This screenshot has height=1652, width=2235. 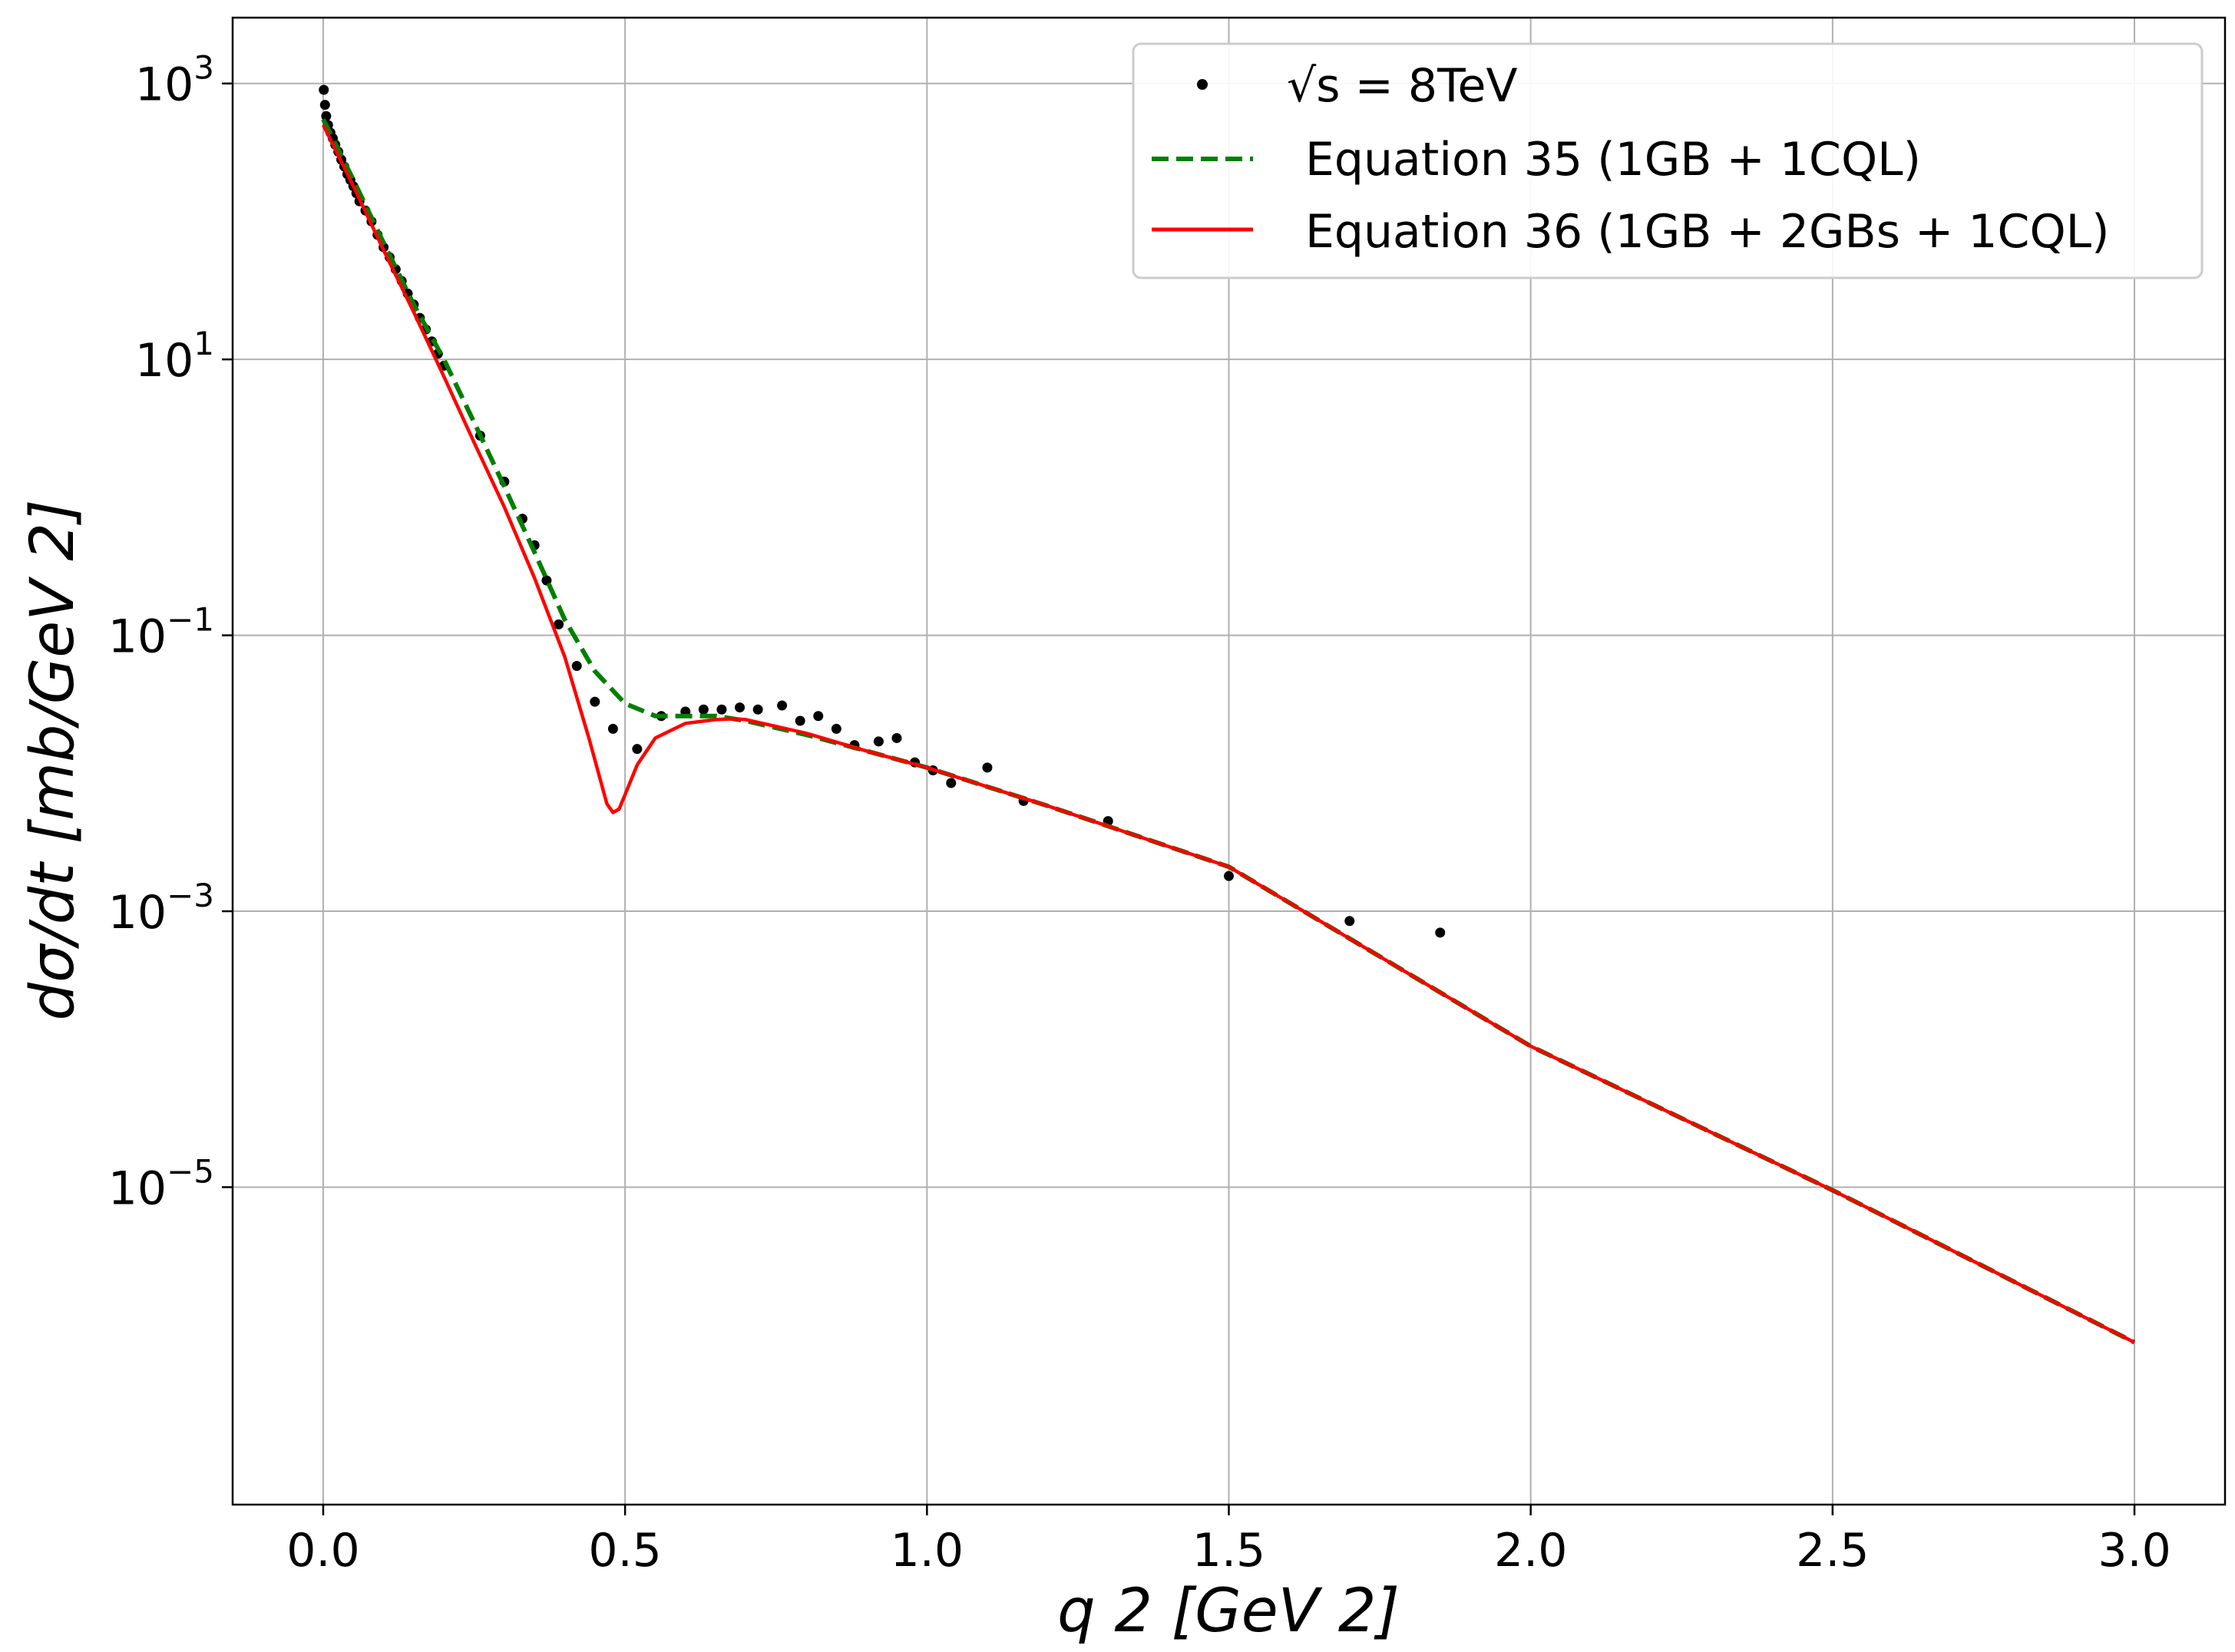 I want to click on x-tick-label: 1.5, so click(x=1228, y=1551).